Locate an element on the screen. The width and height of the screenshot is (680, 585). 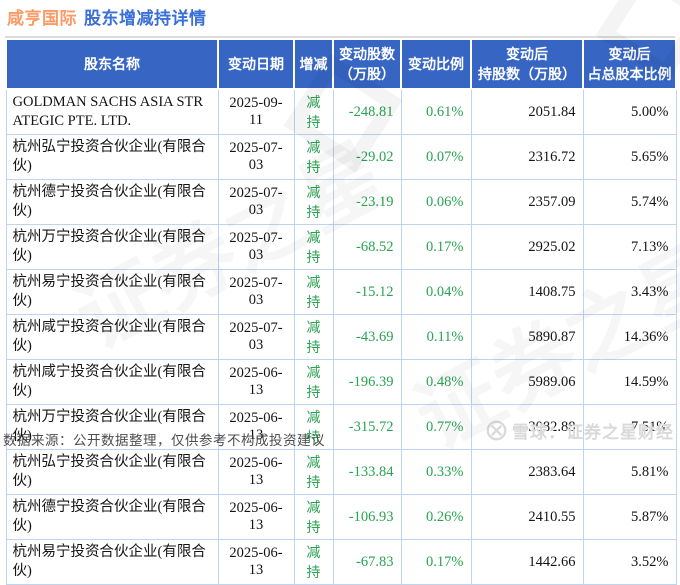
column-header-direction: 增减 is located at coordinates (313, 64).